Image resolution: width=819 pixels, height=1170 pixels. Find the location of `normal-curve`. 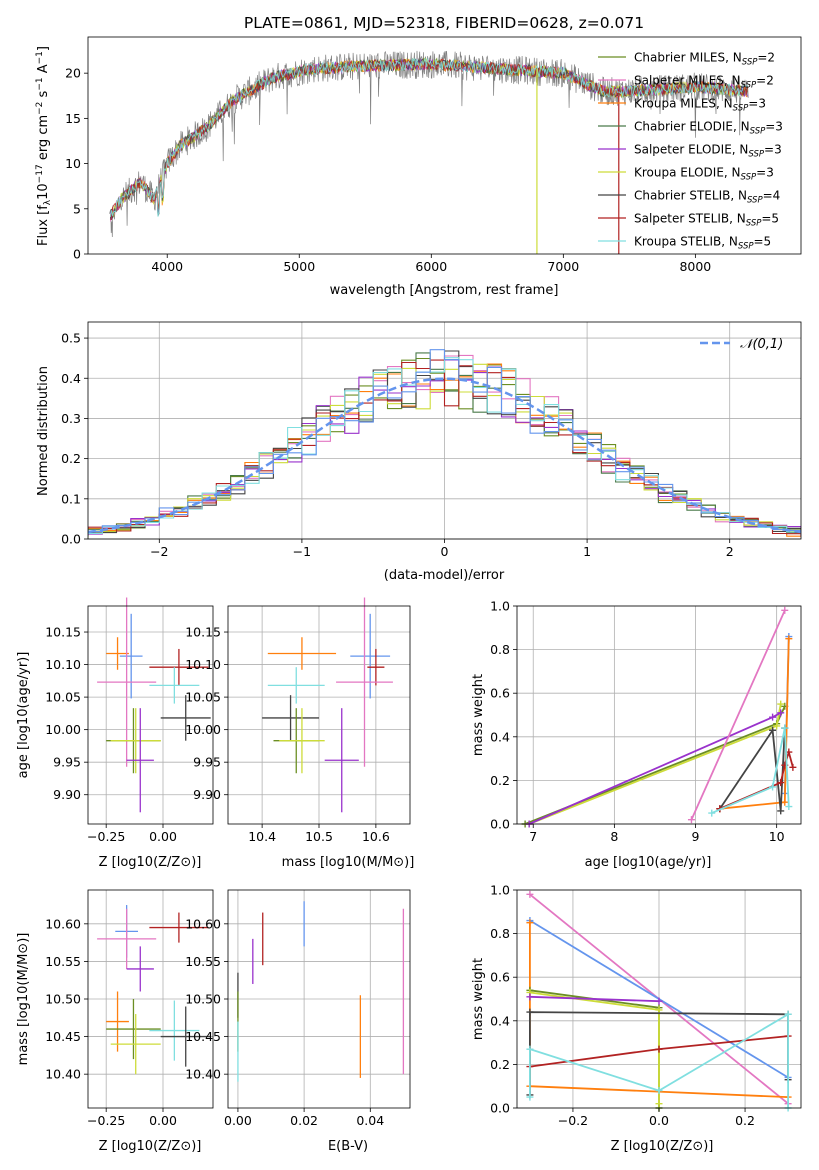

normal-curve is located at coordinates (444, 455).